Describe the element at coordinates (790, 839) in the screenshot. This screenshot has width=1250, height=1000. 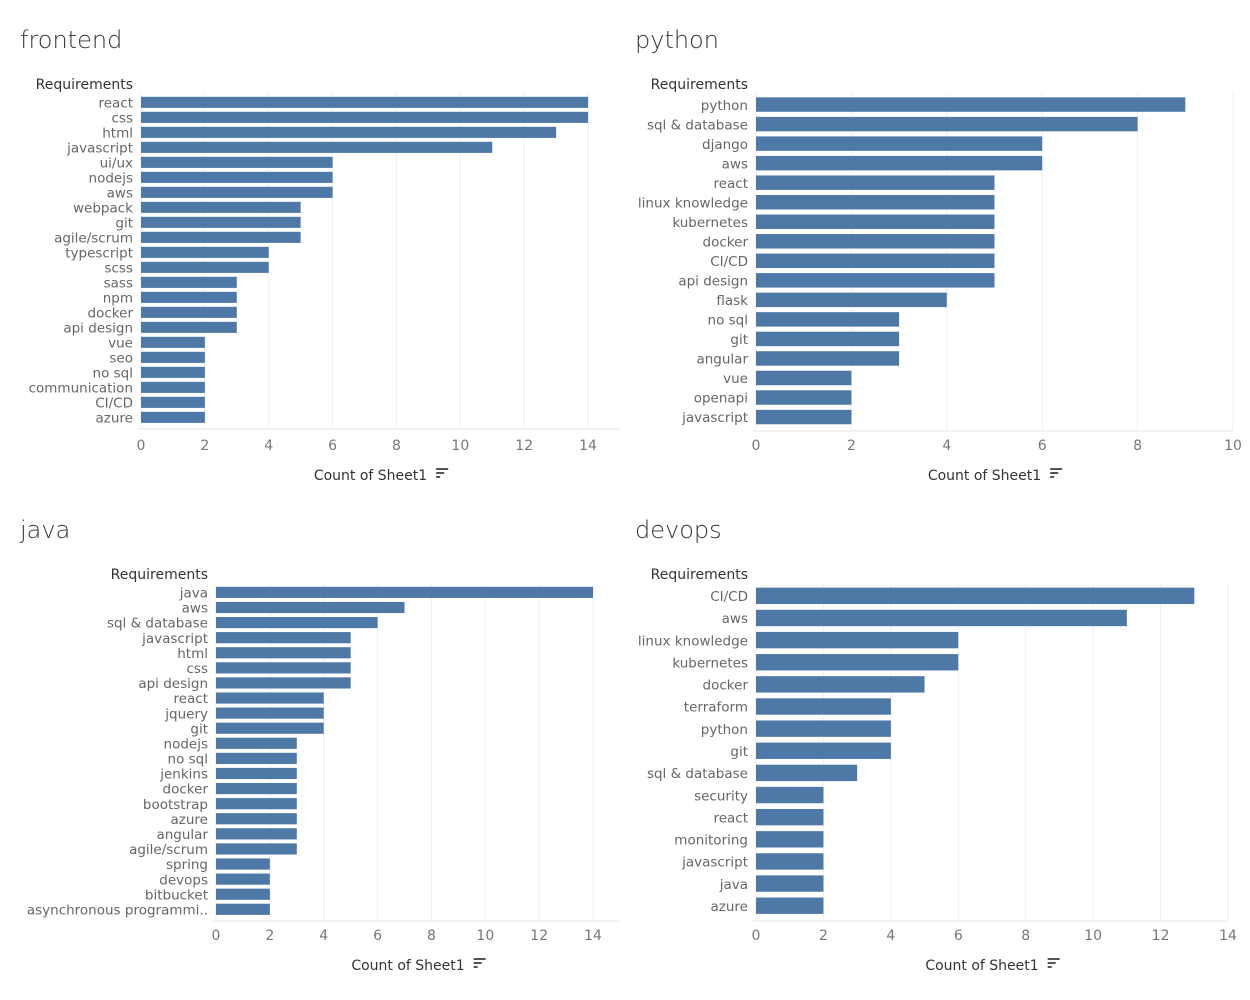
I see `bar-monitoring` at that location.